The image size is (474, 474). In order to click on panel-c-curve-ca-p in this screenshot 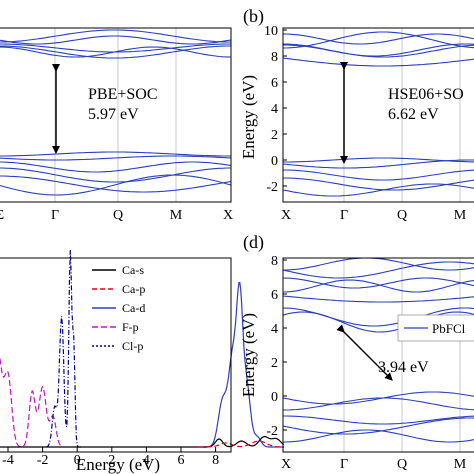, I will do `click(241, 444)`.